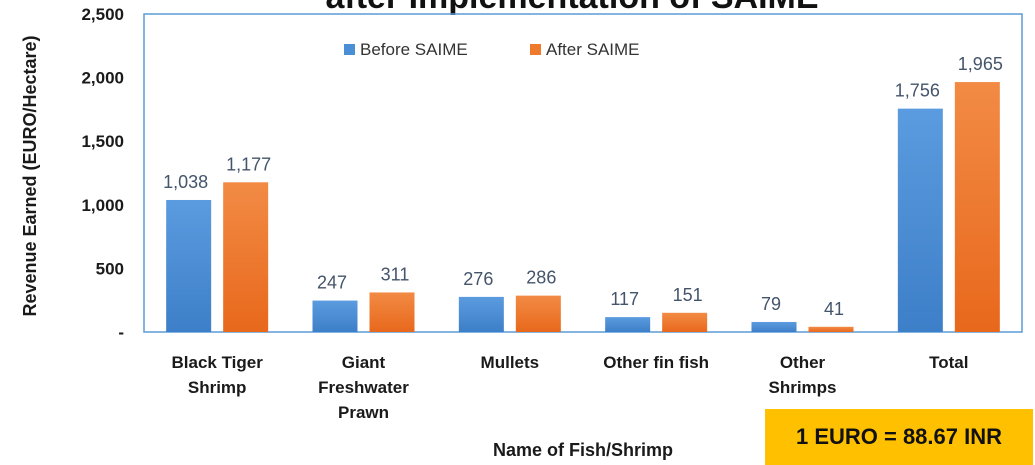  What do you see at coordinates (980, 64) in the screenshot?
I see `data-label: 1,965` at bounding box center [980, 64].